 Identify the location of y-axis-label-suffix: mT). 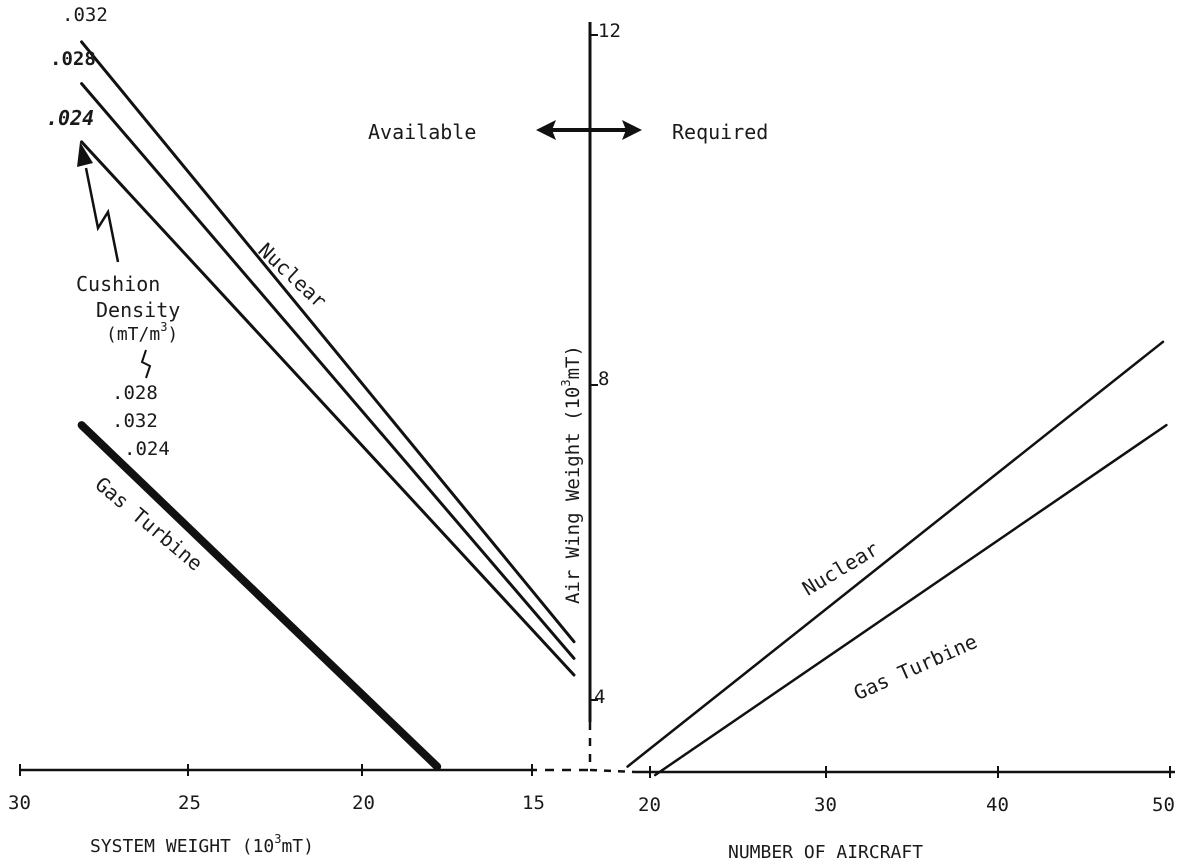
(573, 362).